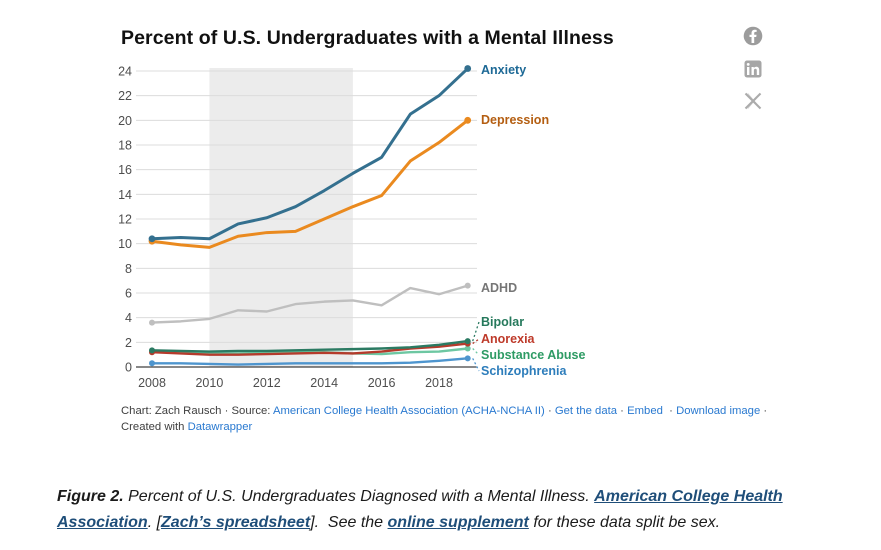 This screenshot has width=881, height=550. What do you see at coordinates (267, 383) in the screenshot?
I see `x-tick-label: 2012` at bounding box center [267, 383].